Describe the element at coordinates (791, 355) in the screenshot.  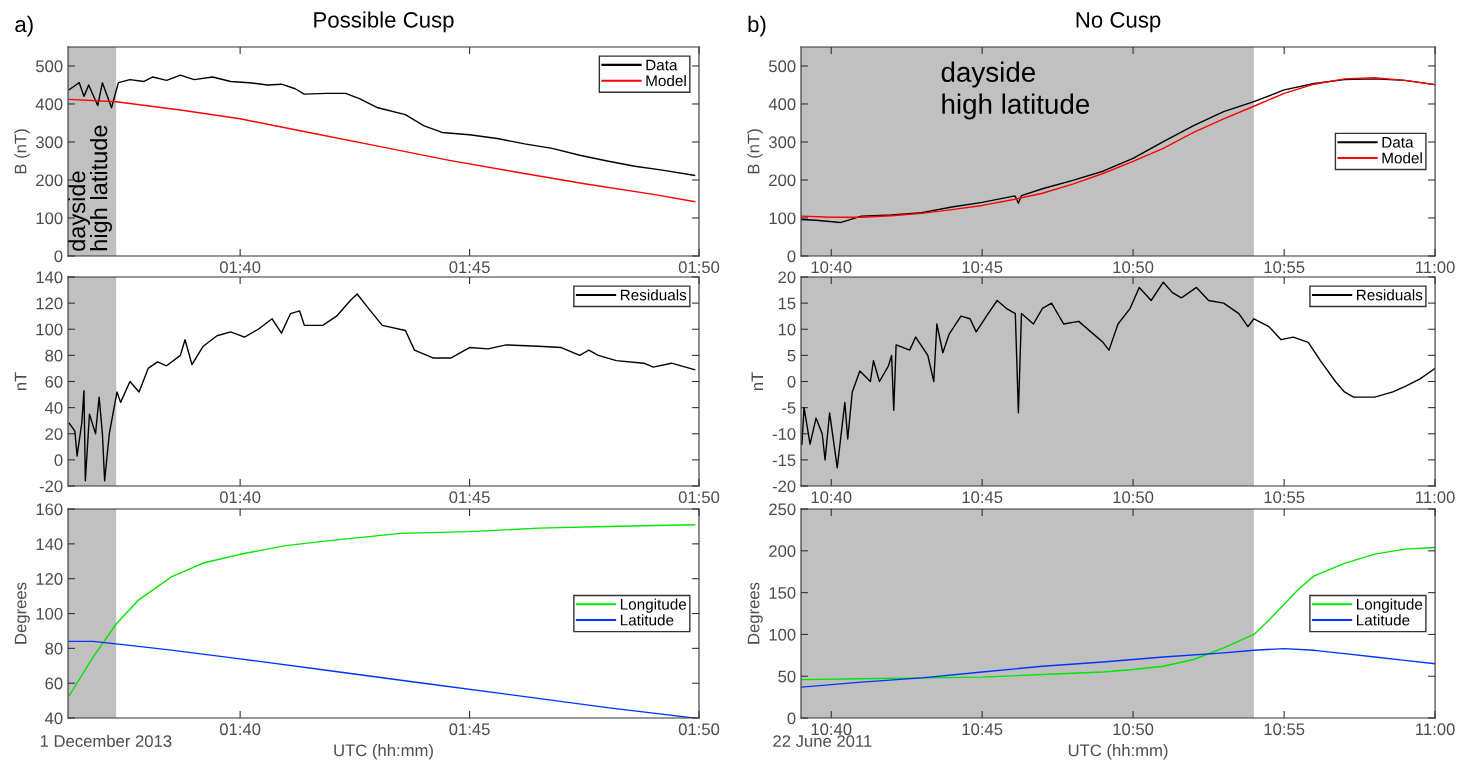
I see `y-tick-label: 5` at that location.